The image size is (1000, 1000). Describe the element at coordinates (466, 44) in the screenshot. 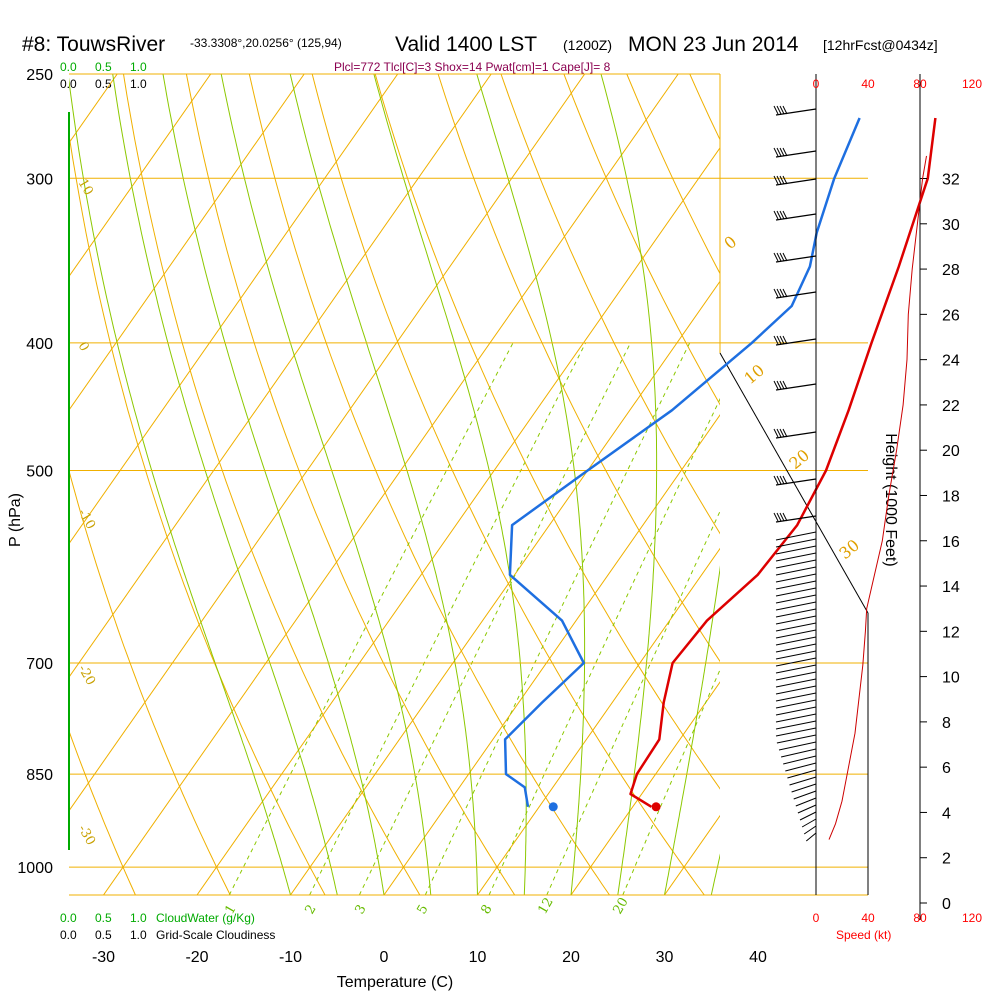

I see `valid-time: Valid 1400 LST` at that location.